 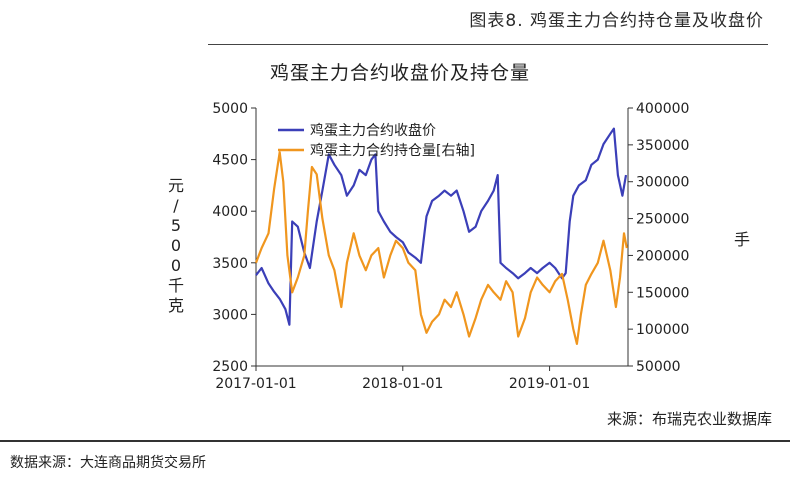 I want to click on right-tick-label: 150000, so click(x=662, y=293).